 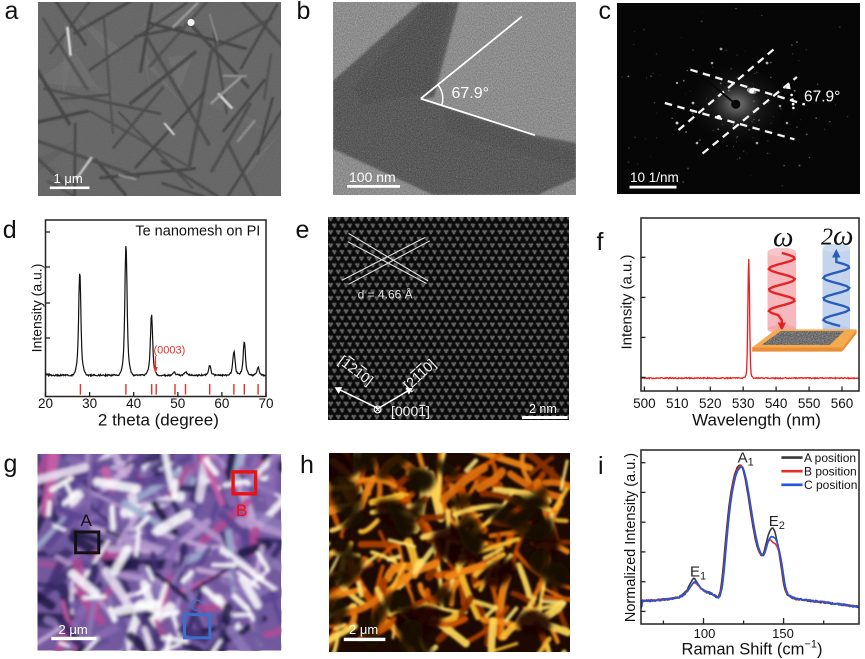 I want to click on svg-text: Raman Shift (cm−1), so click(x=752, y=649).